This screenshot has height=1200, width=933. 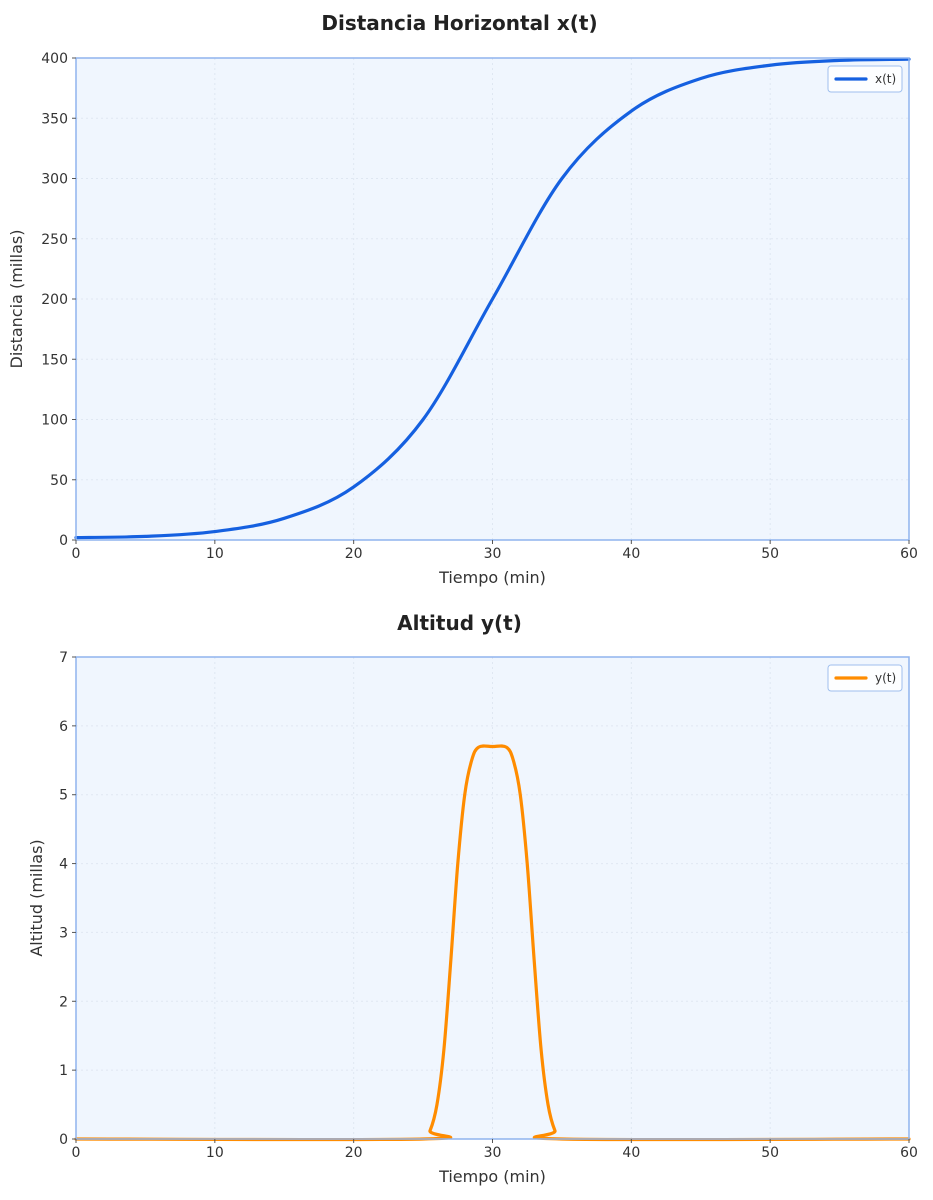 I want to click on y-tick-label: 4, so click(x=63, y=865).